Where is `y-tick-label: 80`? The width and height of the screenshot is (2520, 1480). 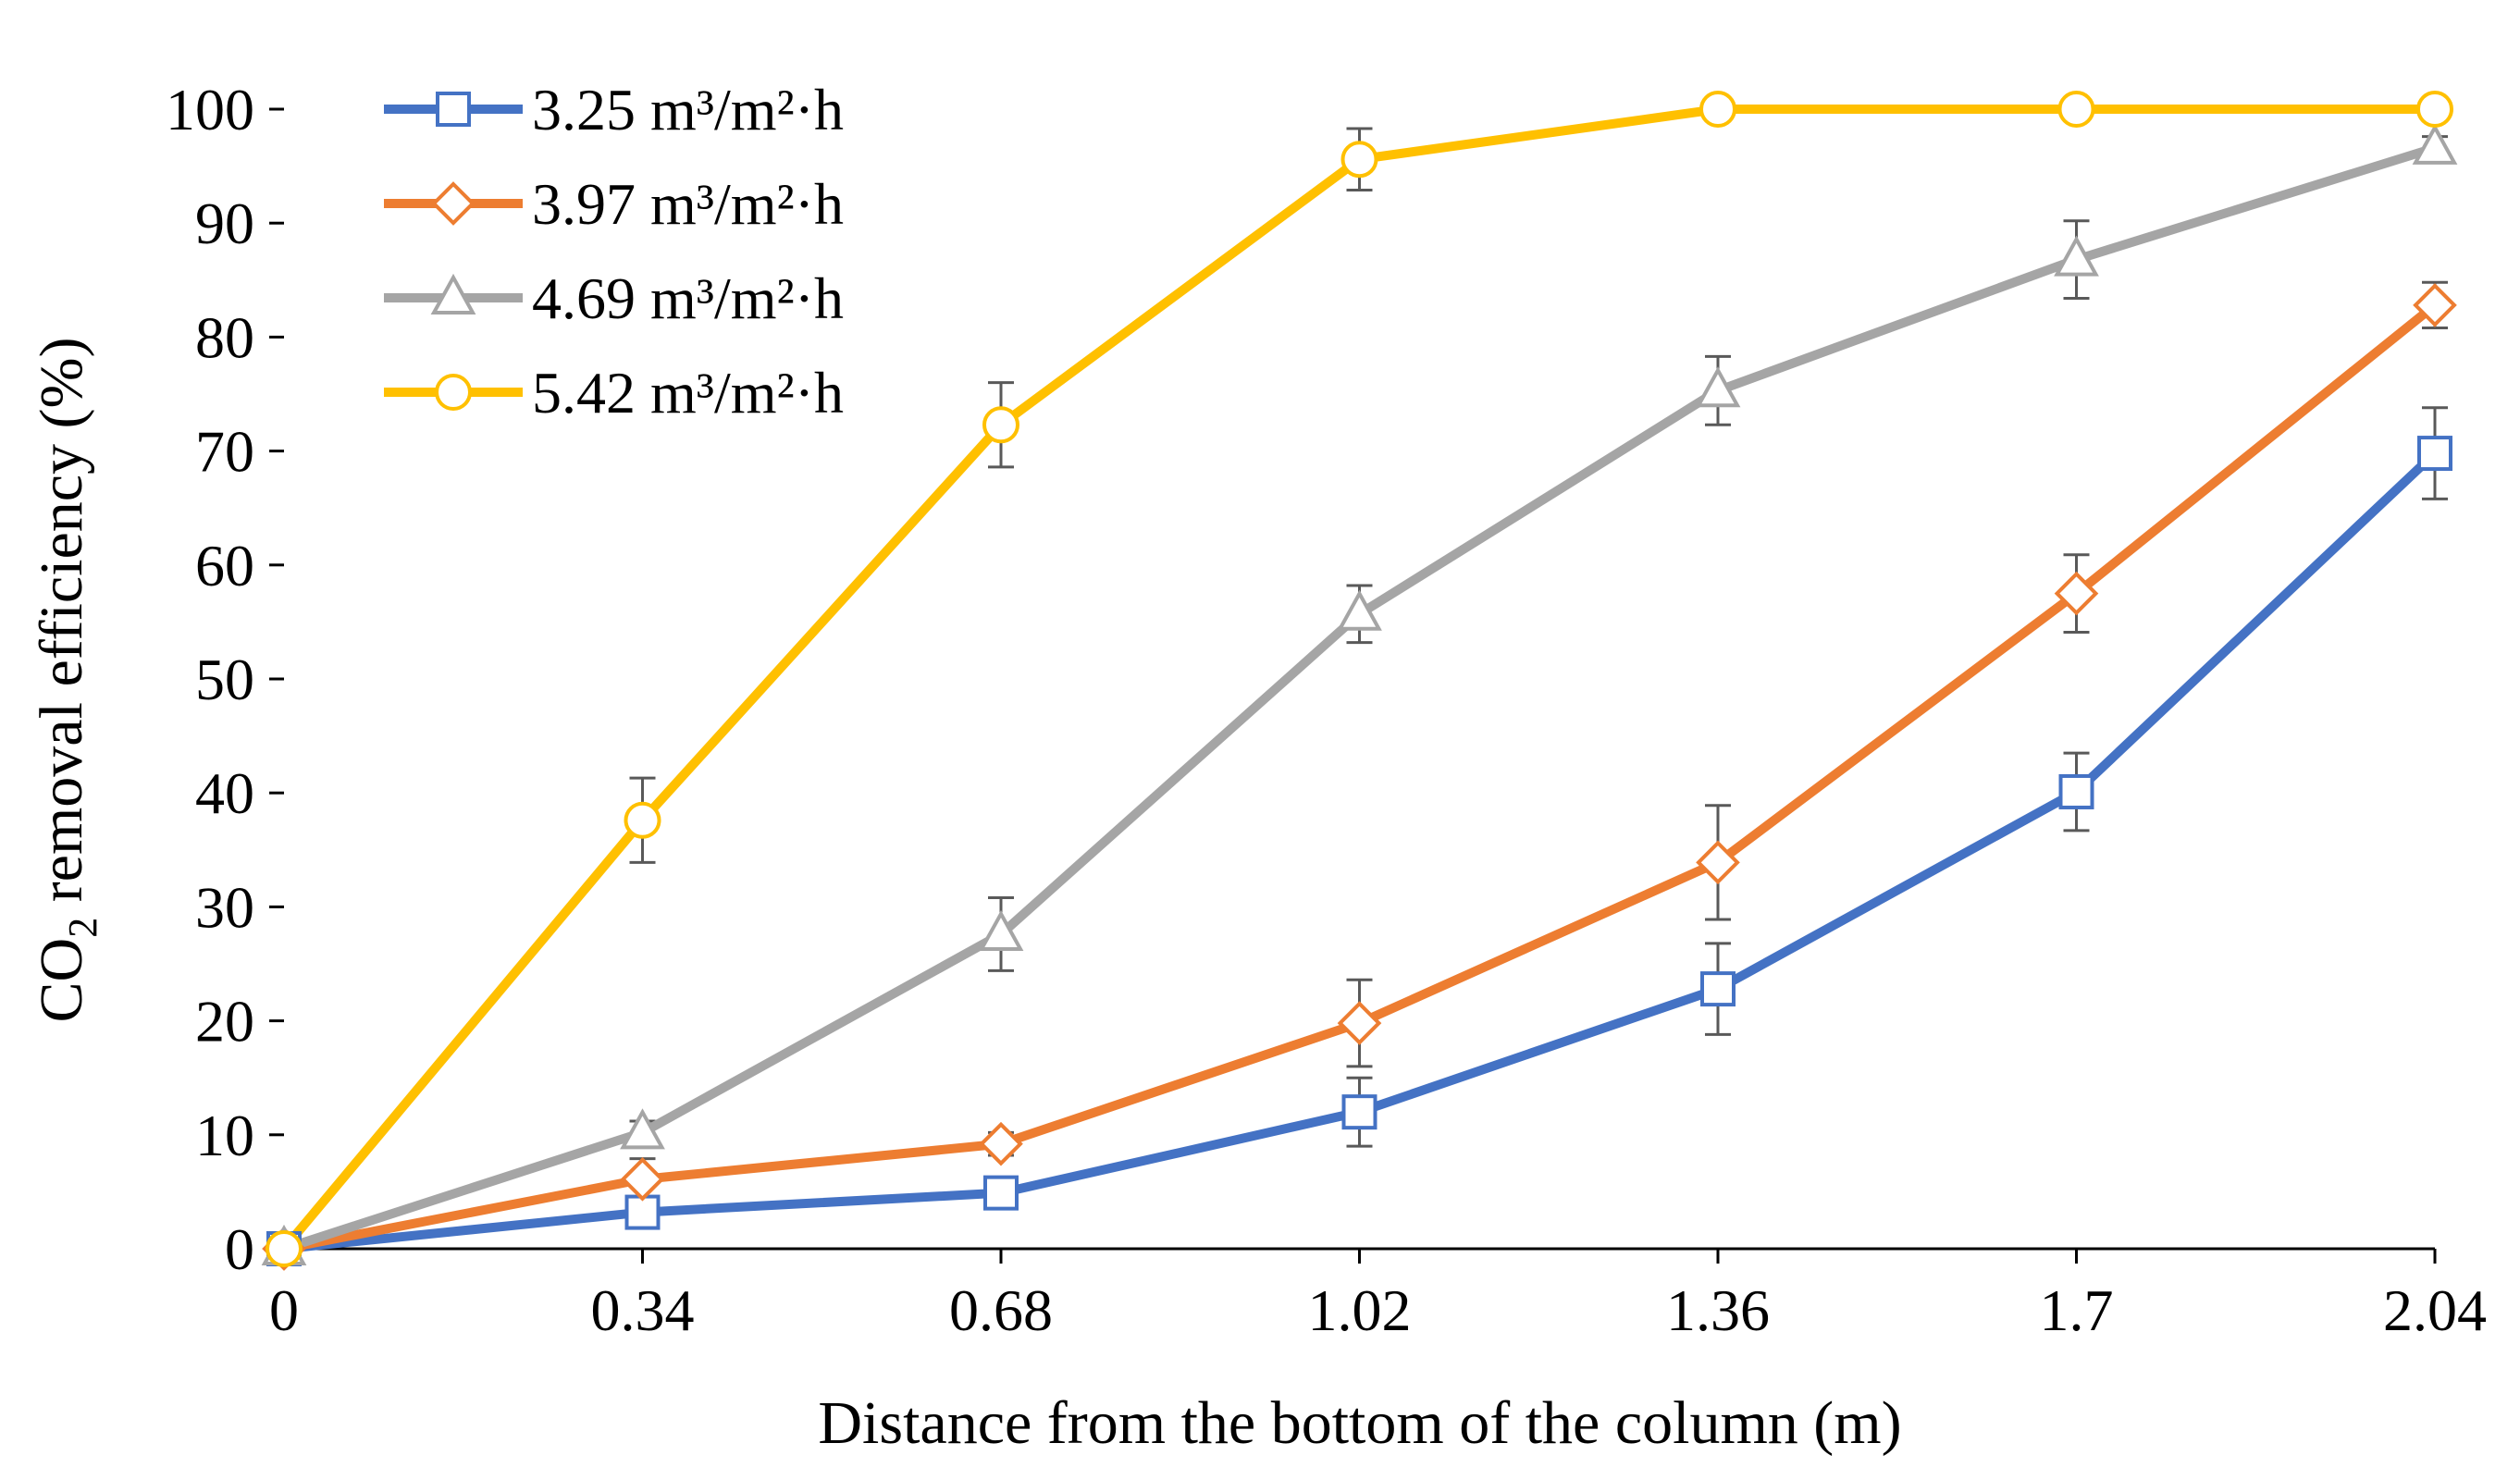 y-tick-label: 80 is located at coordinates (224, 337).